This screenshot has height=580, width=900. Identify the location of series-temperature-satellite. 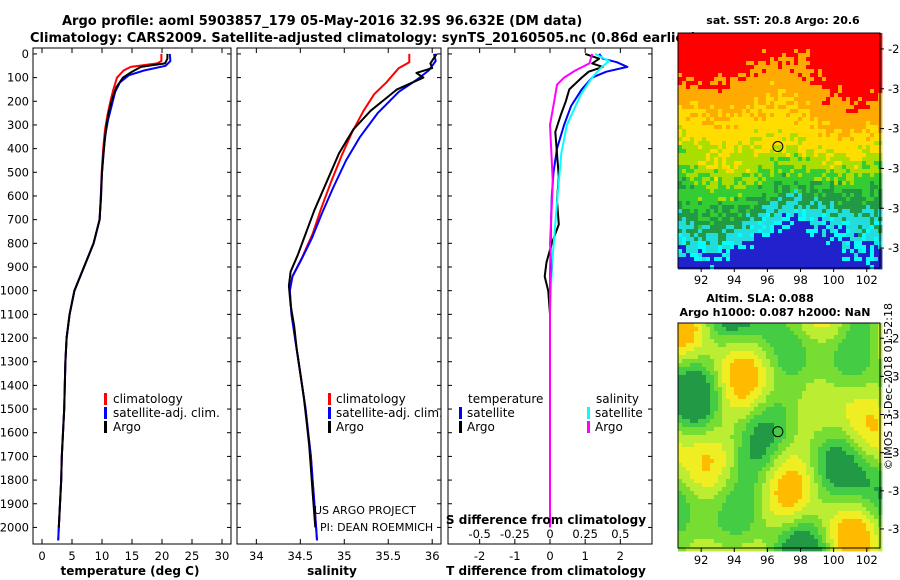
(589, 290).